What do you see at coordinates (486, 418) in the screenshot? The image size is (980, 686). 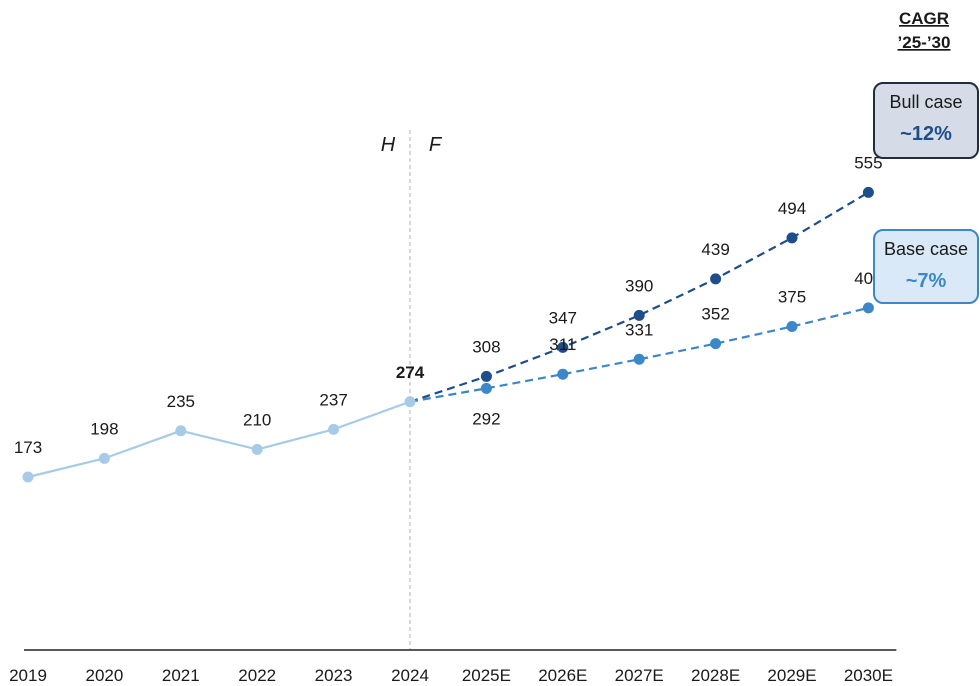 I see `data-label-base-2025E: 292` at bounding box center [486, 418].